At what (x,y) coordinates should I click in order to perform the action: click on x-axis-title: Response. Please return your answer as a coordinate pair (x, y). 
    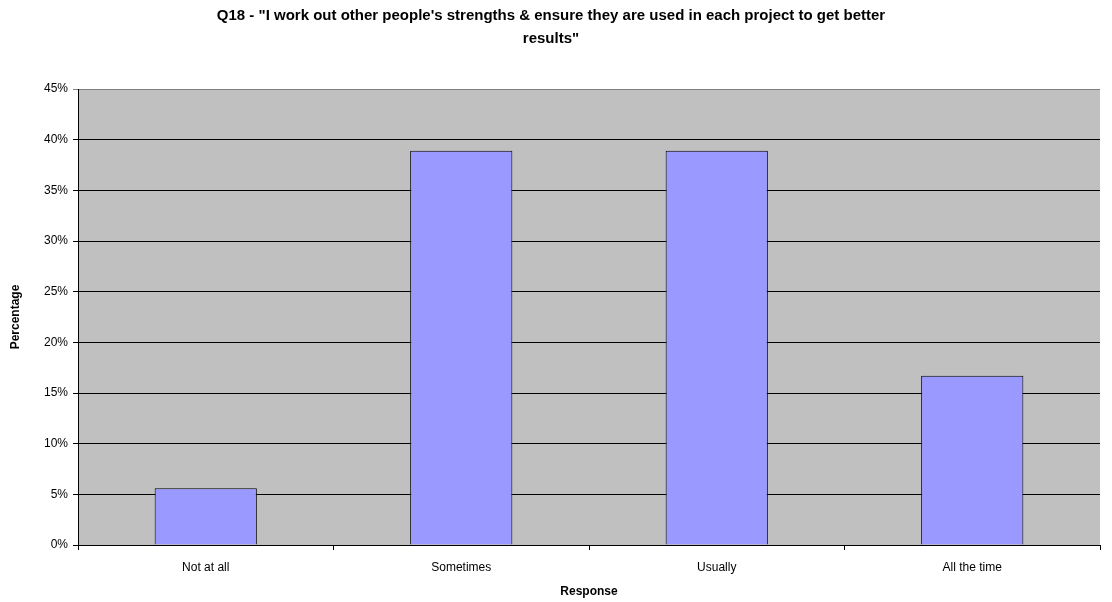
    Looking at the image, I should click on (589, 591).